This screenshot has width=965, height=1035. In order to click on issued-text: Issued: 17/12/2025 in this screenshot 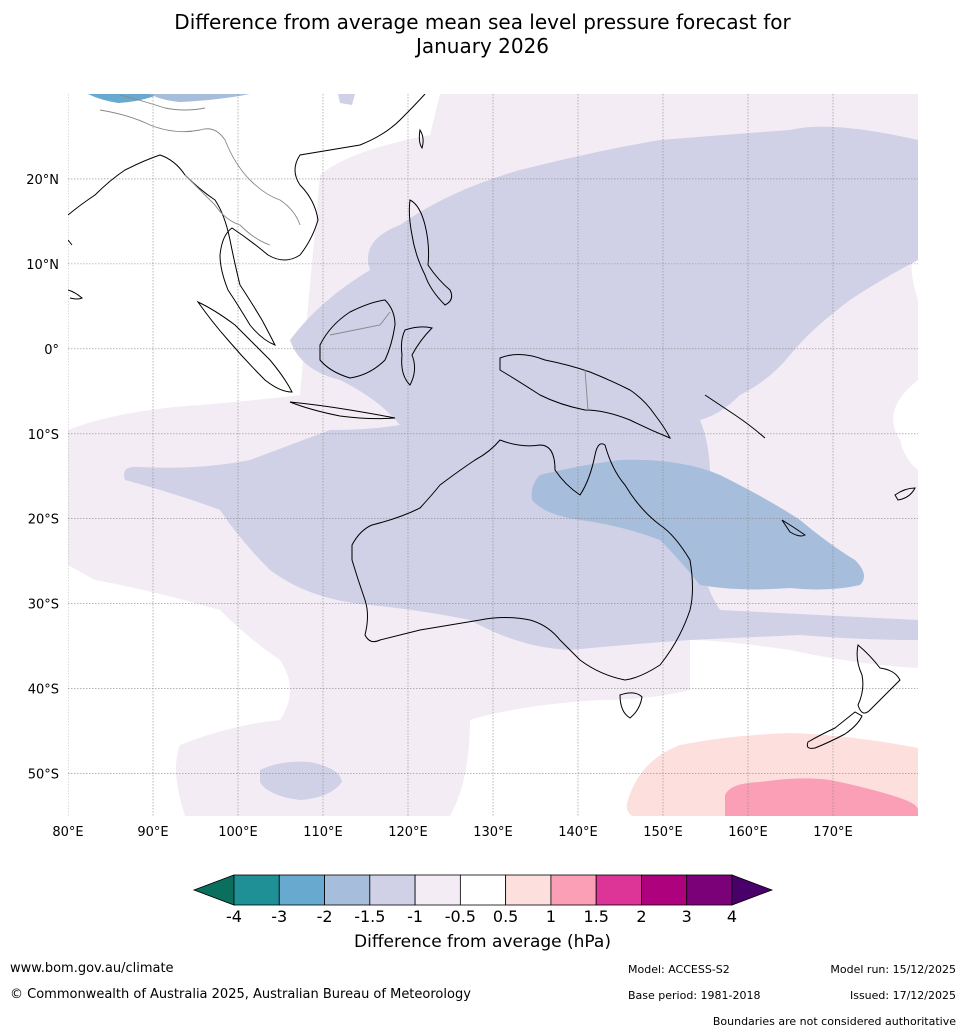, I will do `click(902, 995)`.